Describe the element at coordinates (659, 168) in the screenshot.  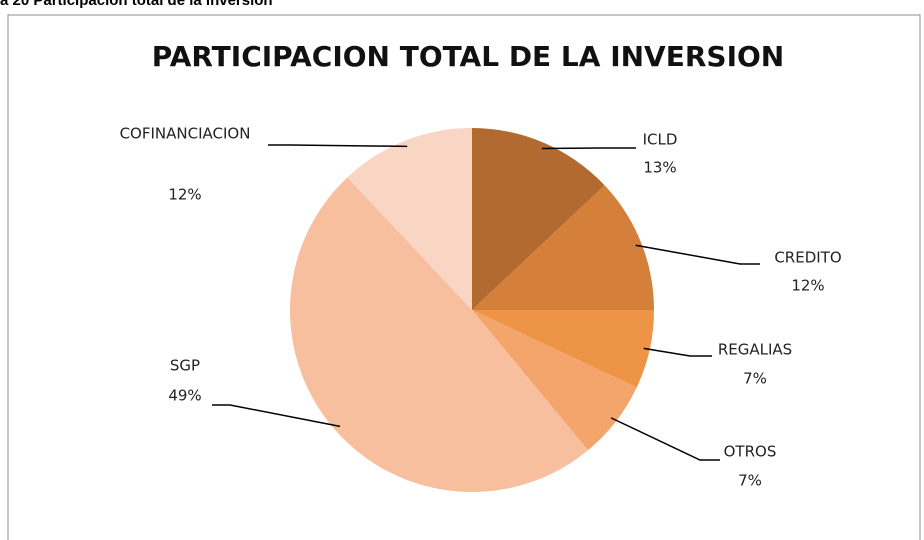
I see `value-label: 13%` at that location.